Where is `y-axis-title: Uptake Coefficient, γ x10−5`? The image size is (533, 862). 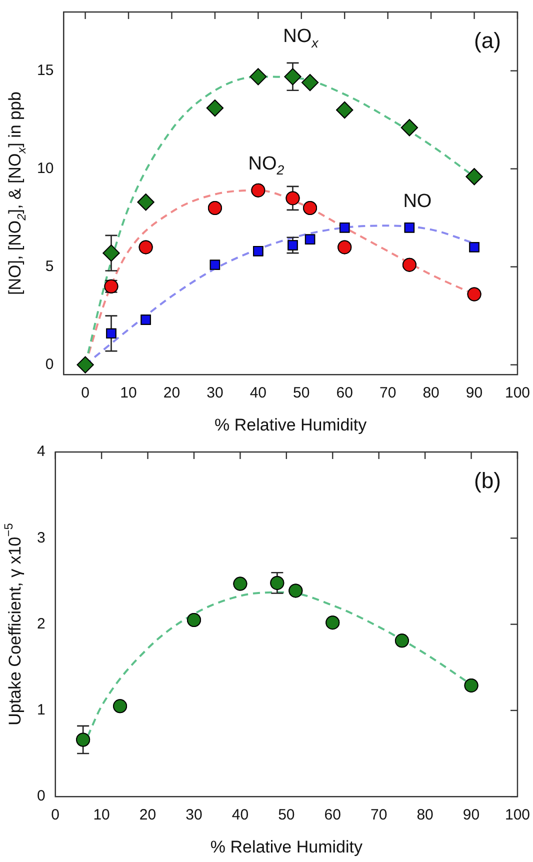 y-axis-title: Uptake Coefficient, γ x10−5 is located at coordinates (13, 624).